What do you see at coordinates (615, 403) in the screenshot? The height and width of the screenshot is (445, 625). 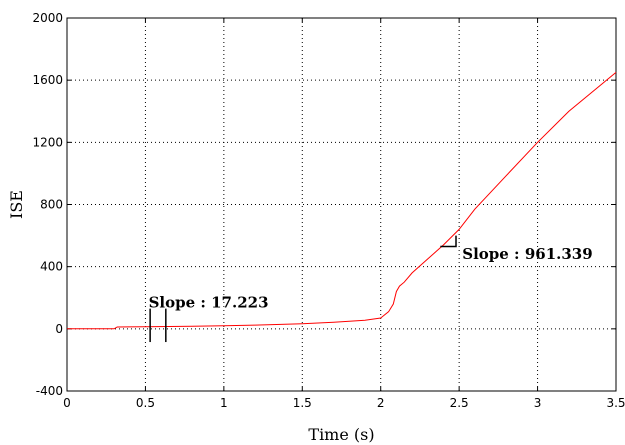 I see `x-tick-label: 3.5` at bounding box center [615, 403].